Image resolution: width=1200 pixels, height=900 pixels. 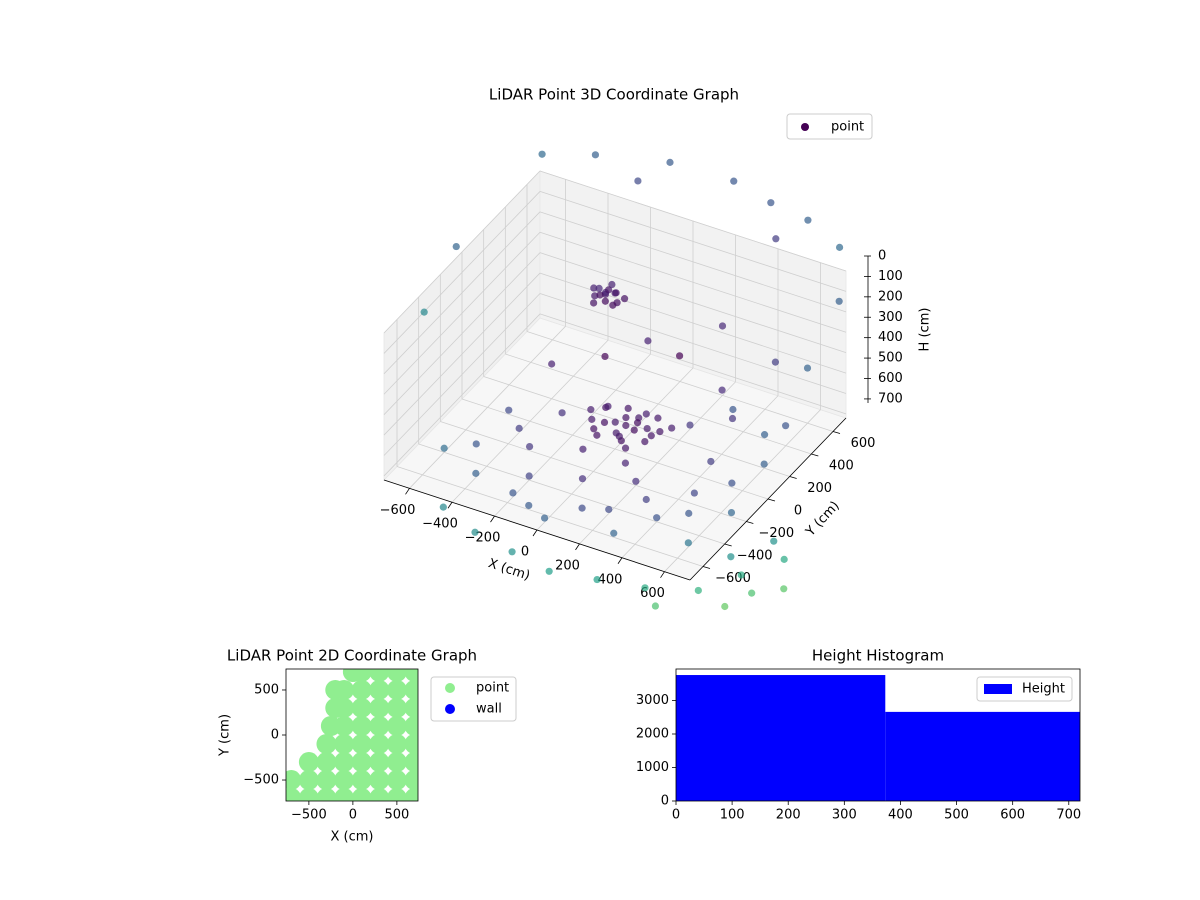 What do you see at coordinates (489, 709) in the screenshot?
I see `legend-label: wall` at bounding box center [489, 709].